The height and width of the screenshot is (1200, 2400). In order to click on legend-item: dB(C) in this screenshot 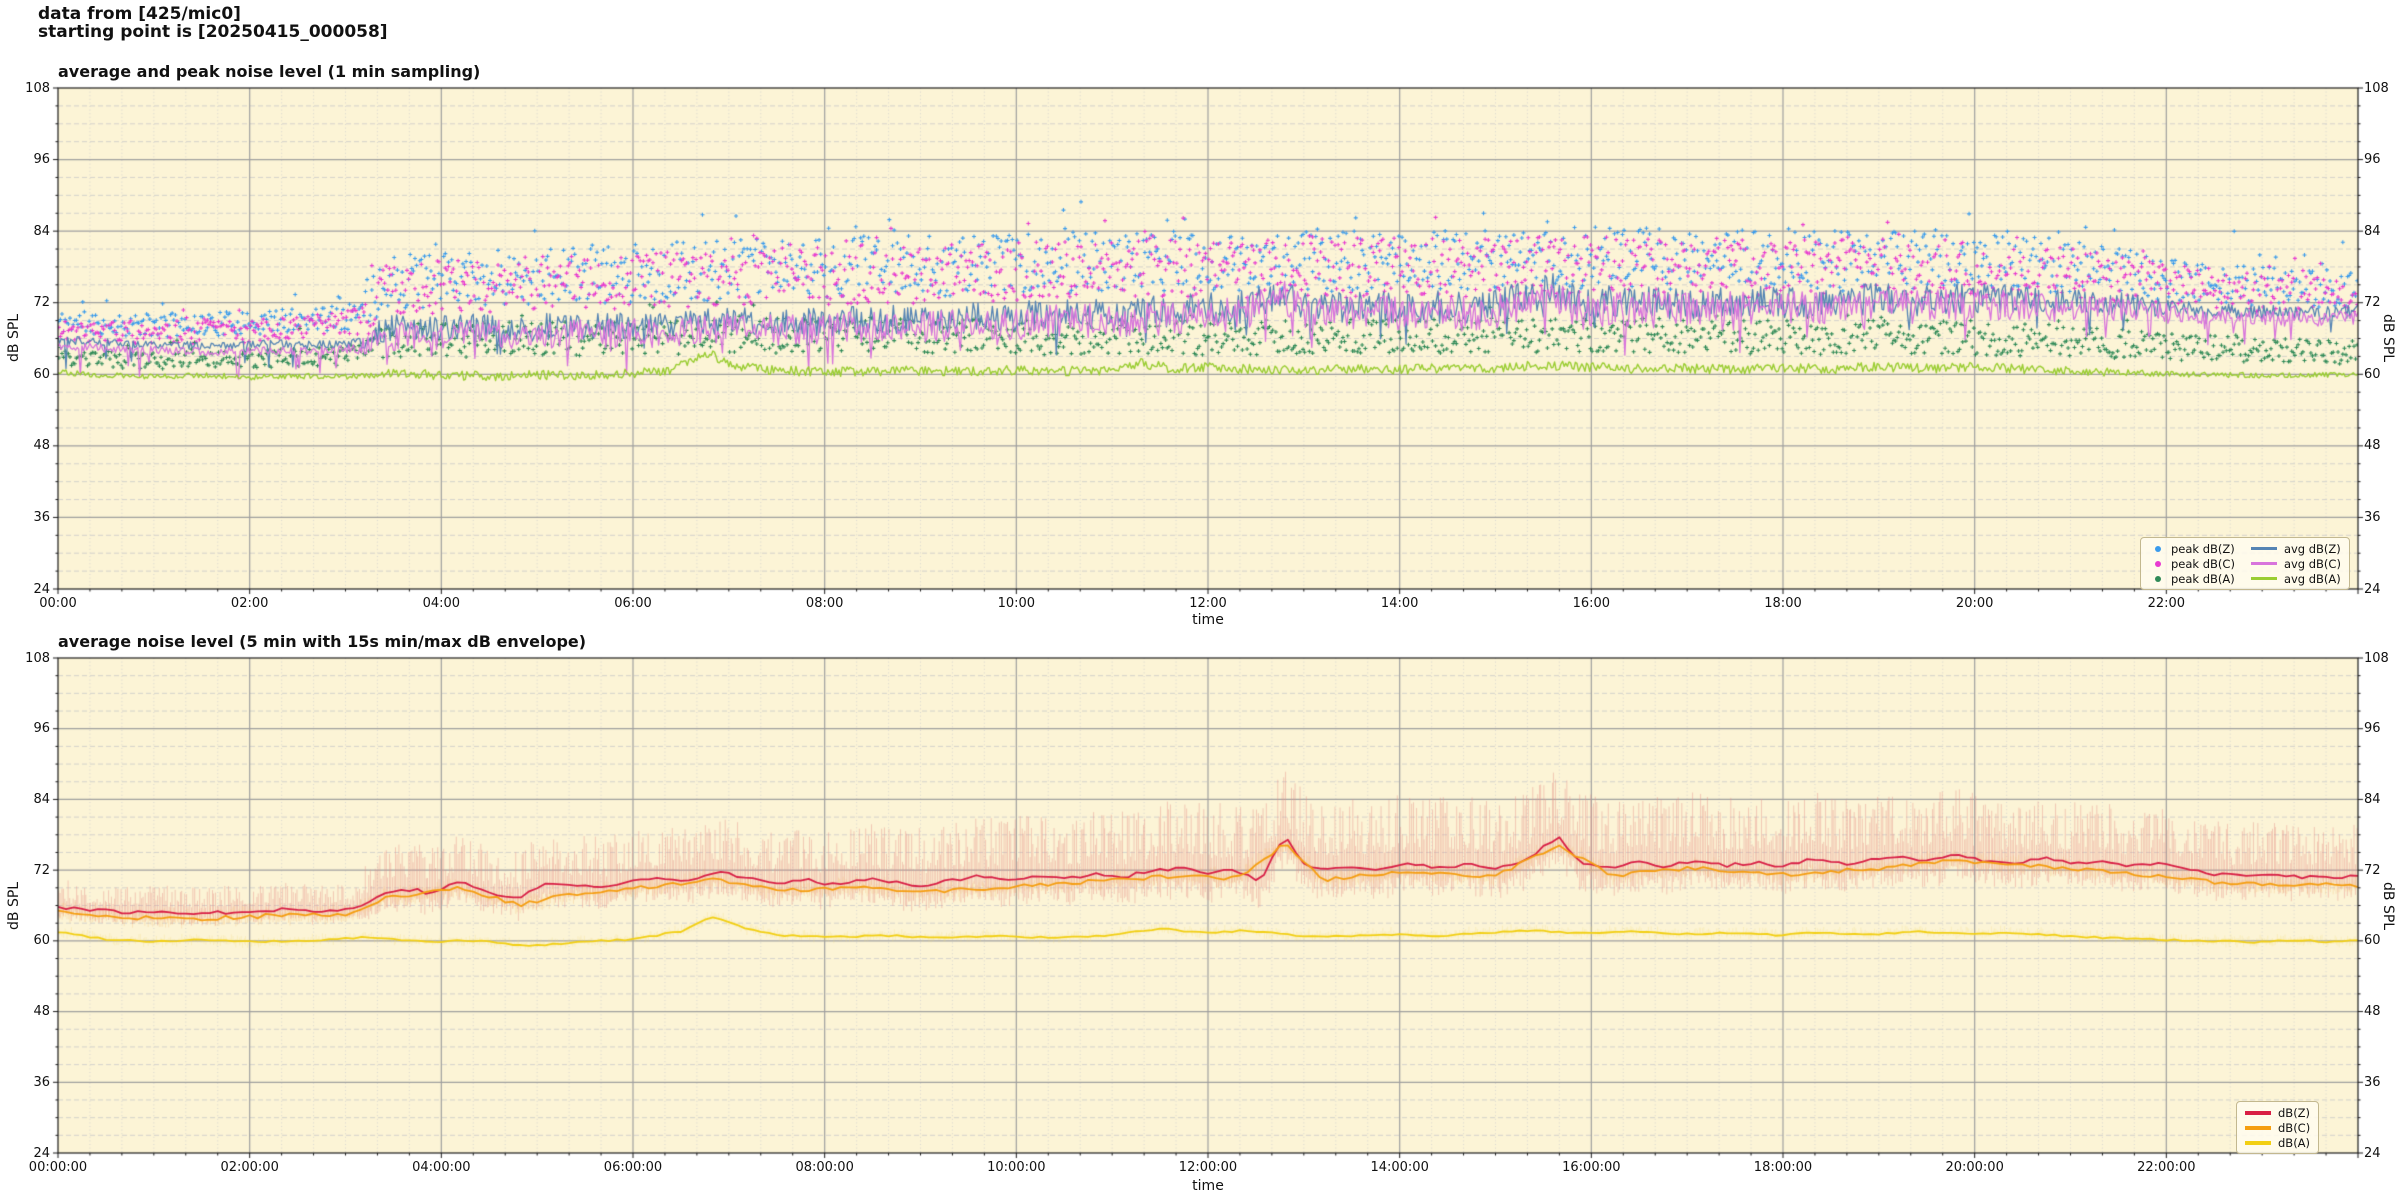, I will do `click(2277, 1127)`.